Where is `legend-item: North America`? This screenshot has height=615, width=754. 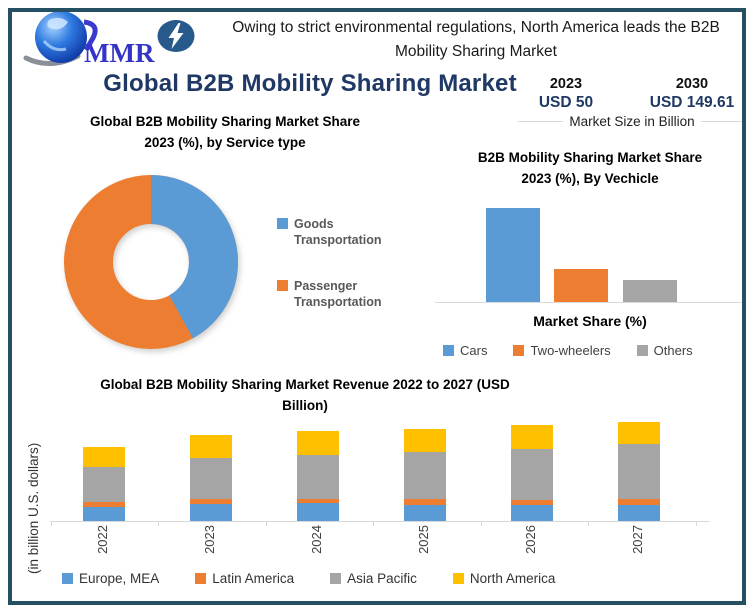
legend-item: North America is located at coordinates (504, 578).